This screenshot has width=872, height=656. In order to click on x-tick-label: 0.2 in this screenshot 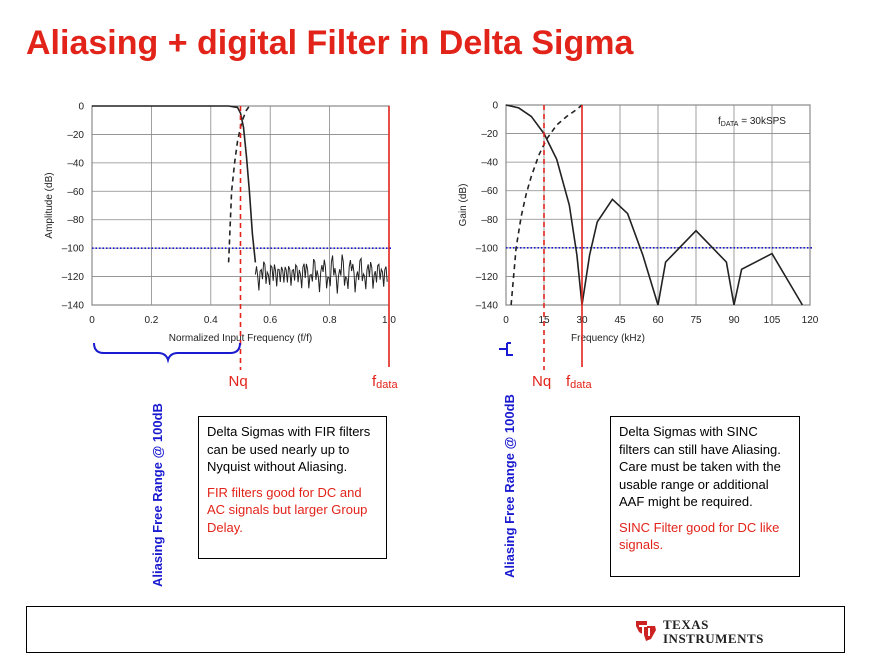, I will do `click(151, 320)`.